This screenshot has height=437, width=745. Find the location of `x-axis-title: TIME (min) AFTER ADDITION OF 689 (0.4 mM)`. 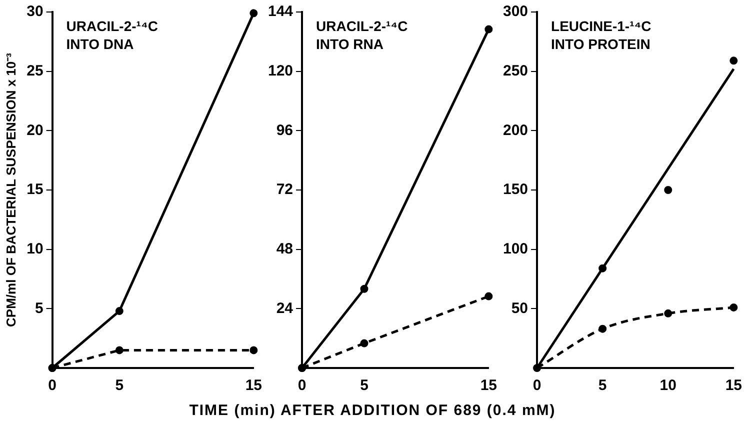

x-axis-title: TIME (min) AFTER ADDITION OF 689 (0.4 mM) is located at coordinates (372, 410).